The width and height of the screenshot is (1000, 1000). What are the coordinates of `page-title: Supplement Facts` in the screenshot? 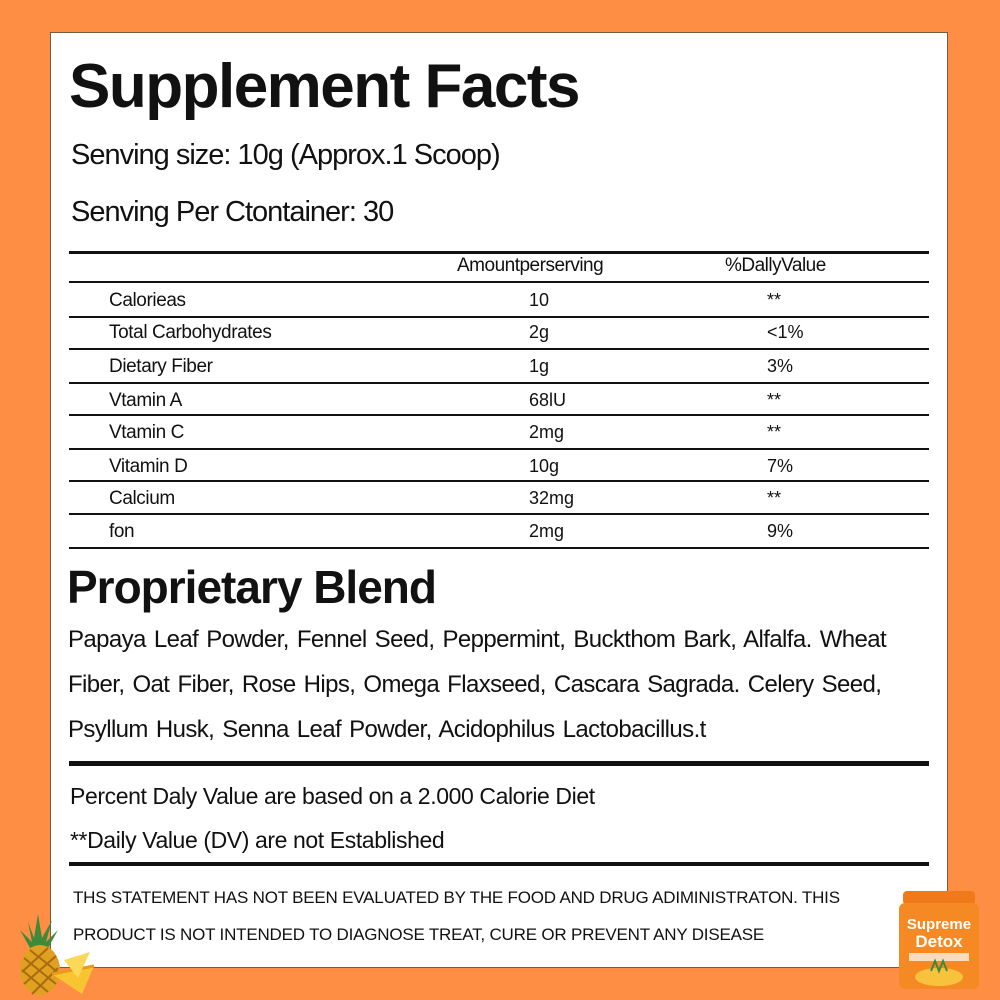 It's located at (325, 86).